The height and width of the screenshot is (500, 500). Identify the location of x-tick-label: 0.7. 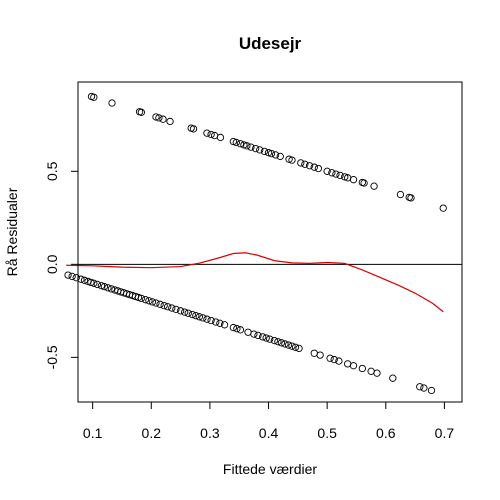
(445, 433).